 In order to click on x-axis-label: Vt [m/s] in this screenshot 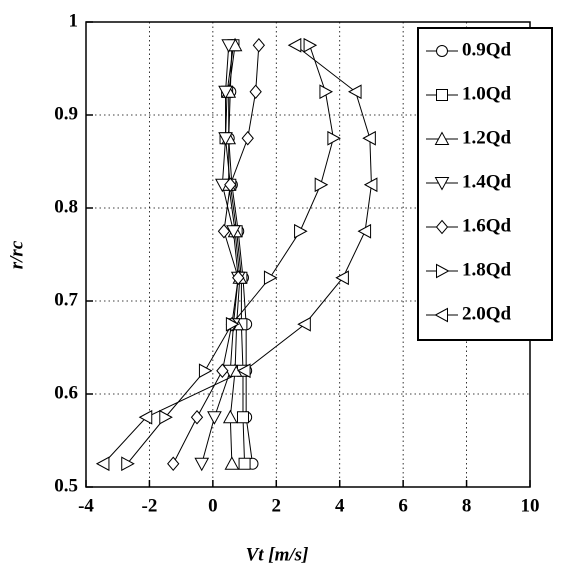, I will do `click(277, 554)`.